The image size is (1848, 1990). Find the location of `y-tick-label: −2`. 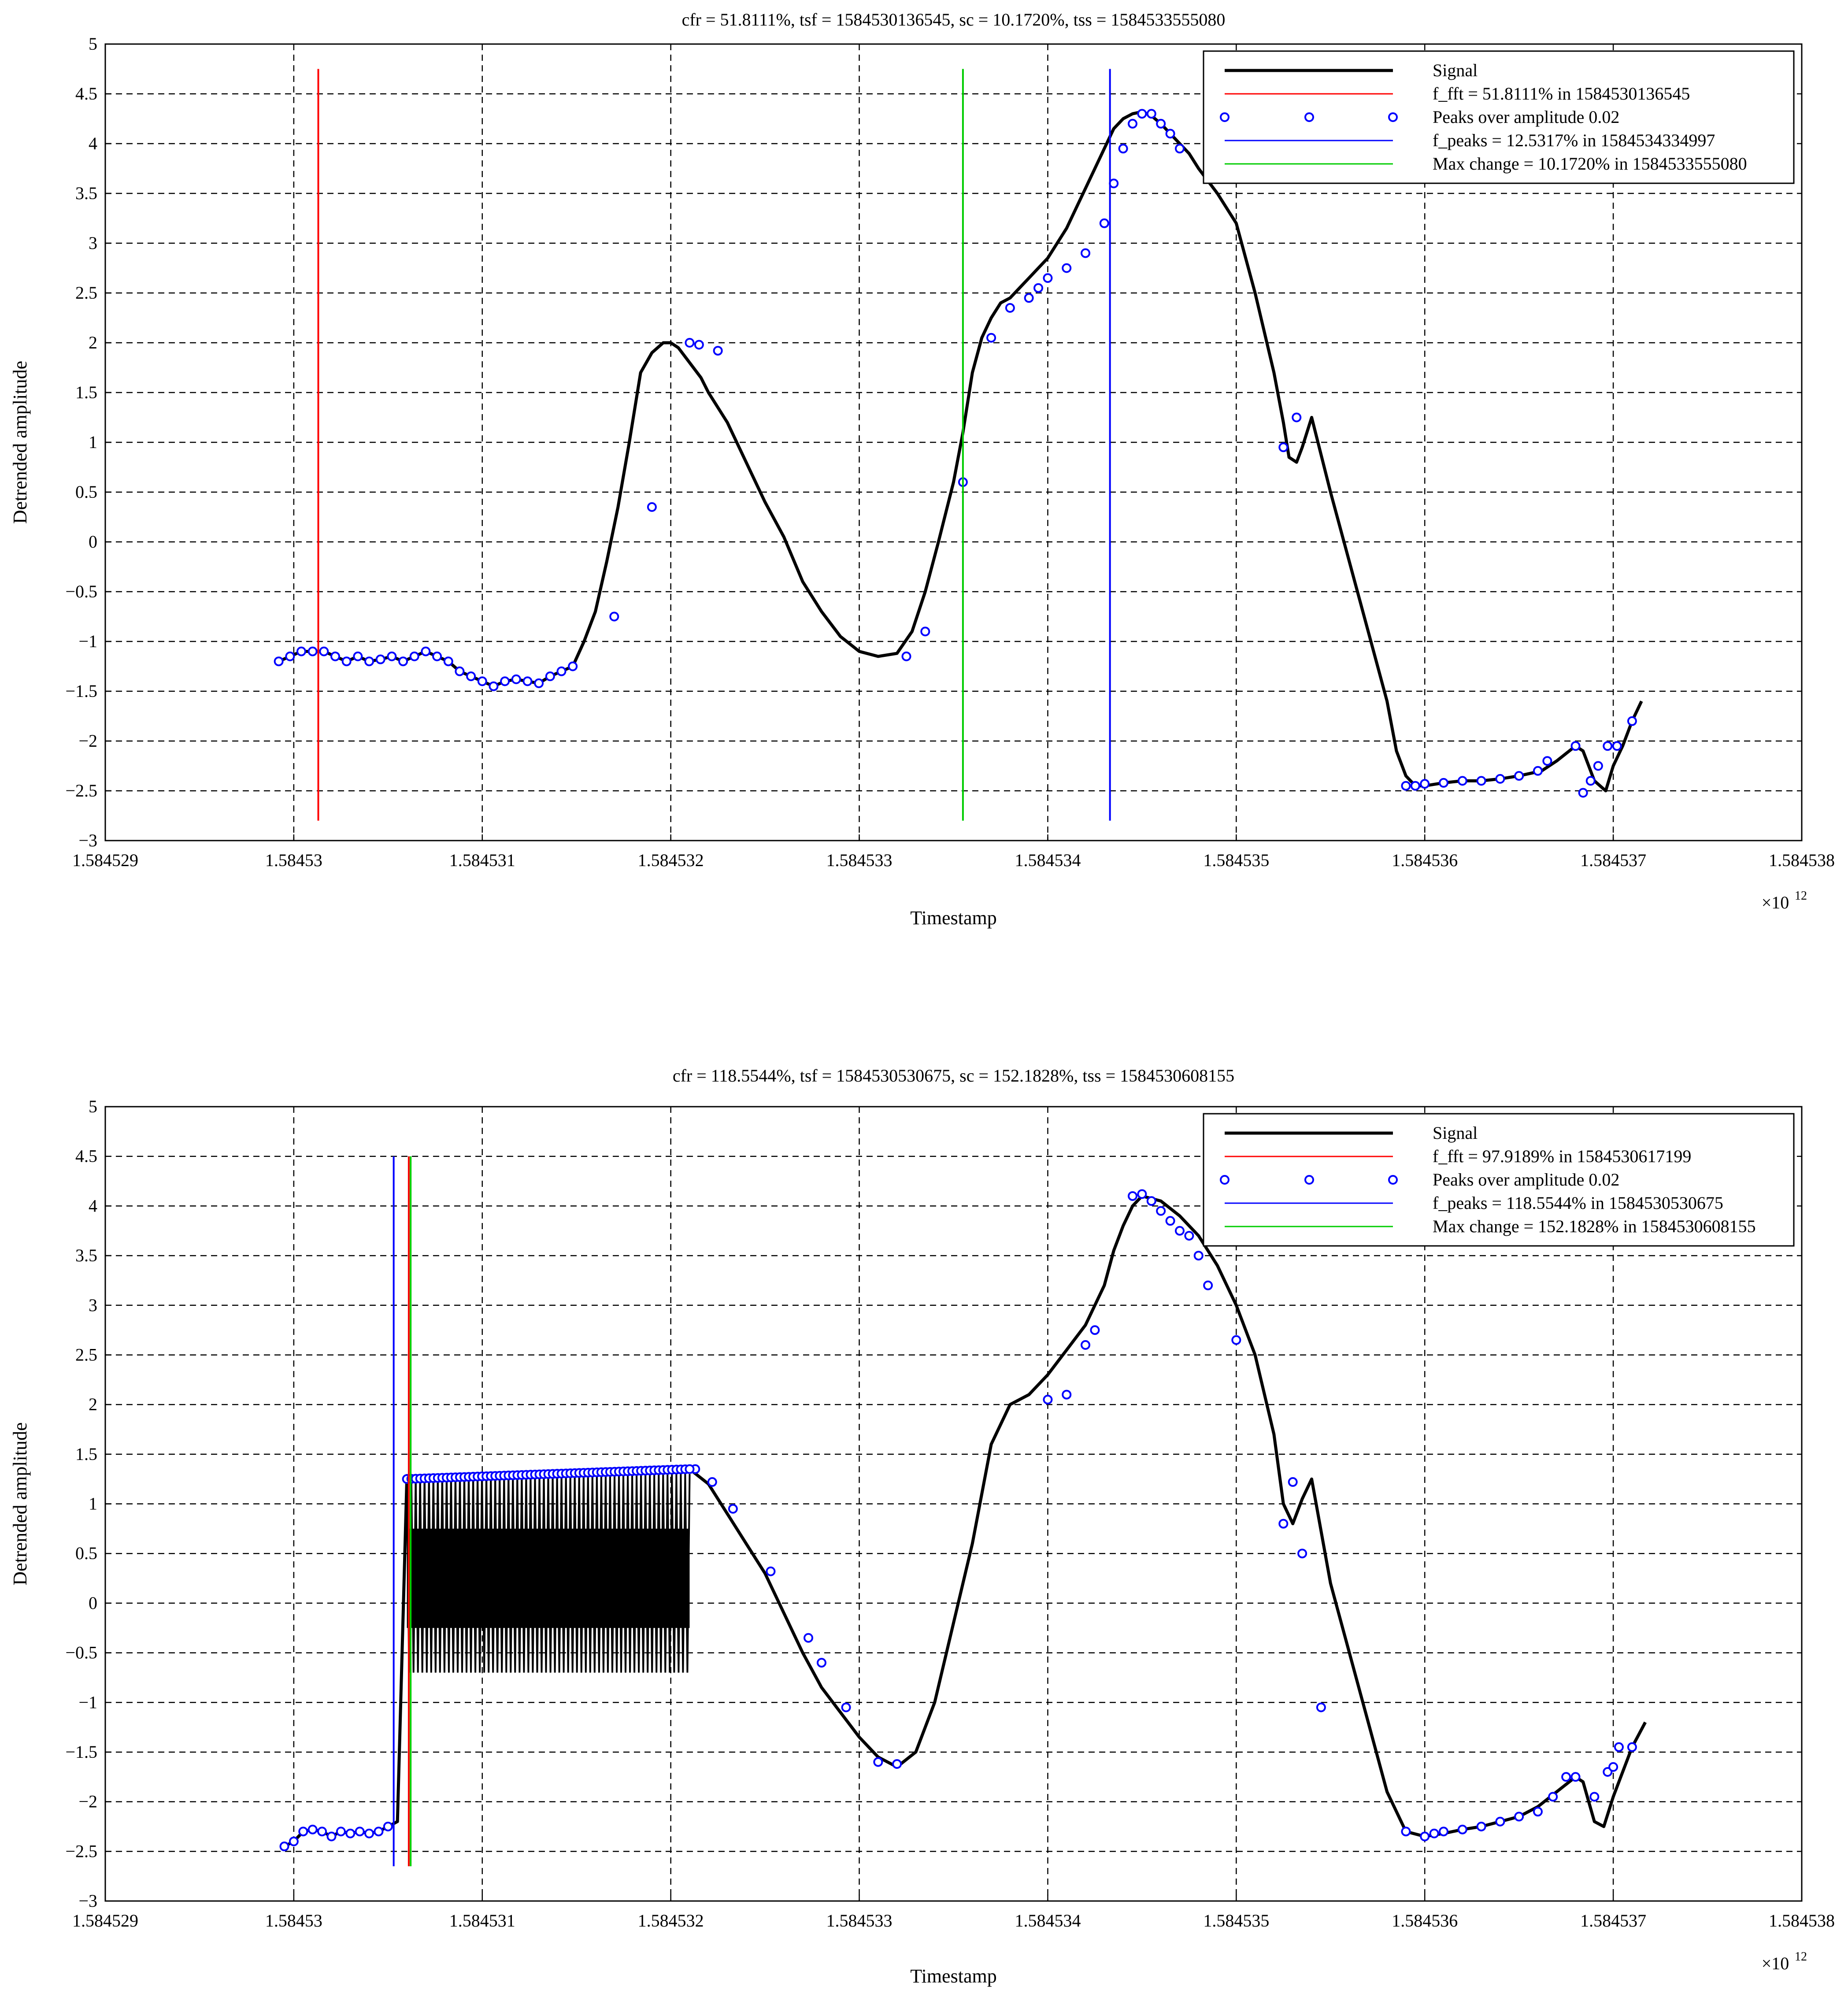

y-tick-label: −2 is located at coordinates (87, 741).